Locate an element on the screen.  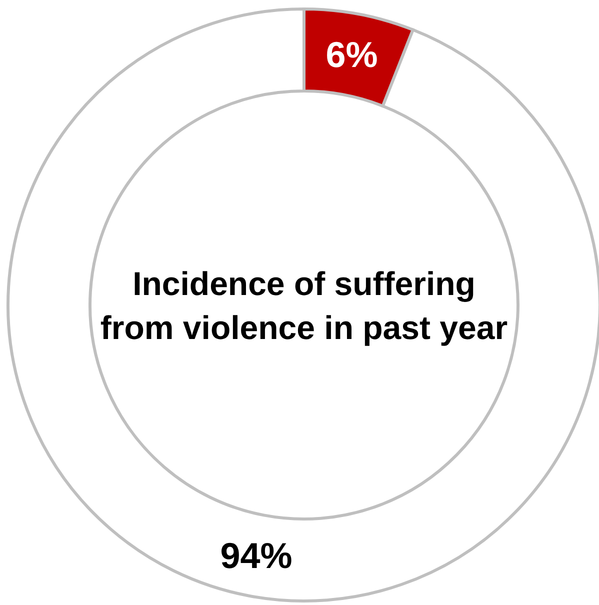
text: Incidence of suffering from violence in past year is located at coordinates (304, 305).